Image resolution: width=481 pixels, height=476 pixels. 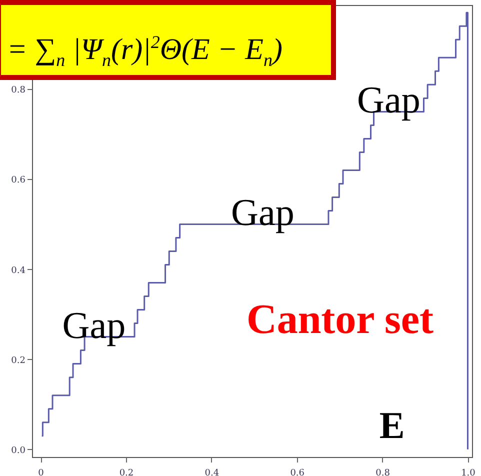 I want to click on y-tick-label: 0.2, so click(x=18, y=361).